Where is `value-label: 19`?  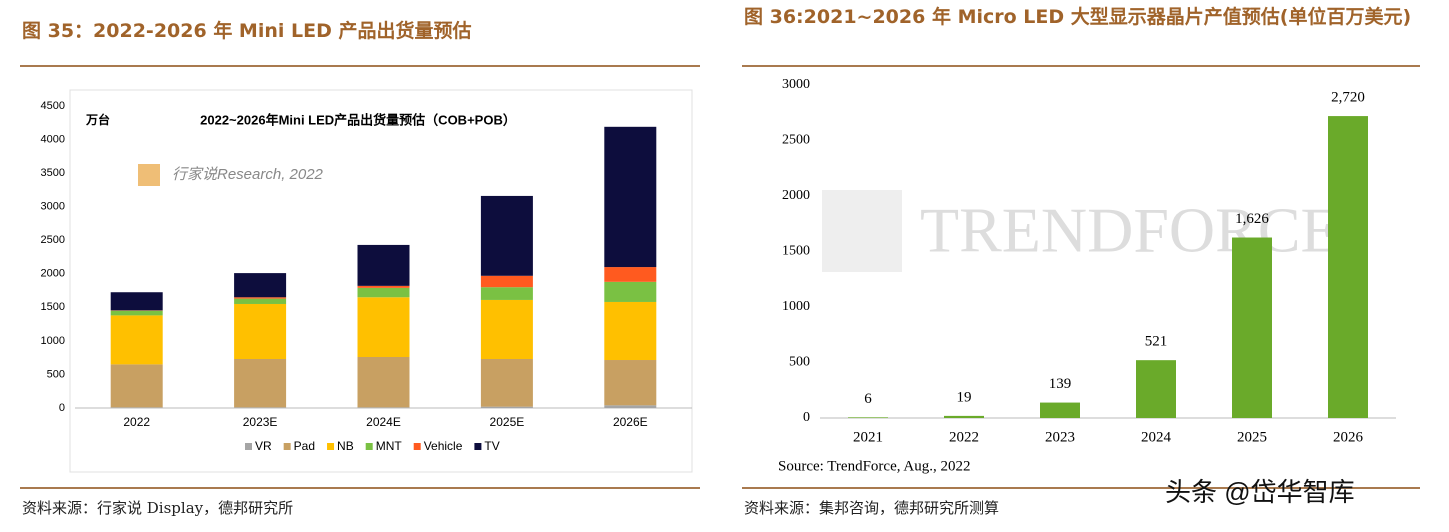 value-label: 19 is located at coordinates (964, 397).